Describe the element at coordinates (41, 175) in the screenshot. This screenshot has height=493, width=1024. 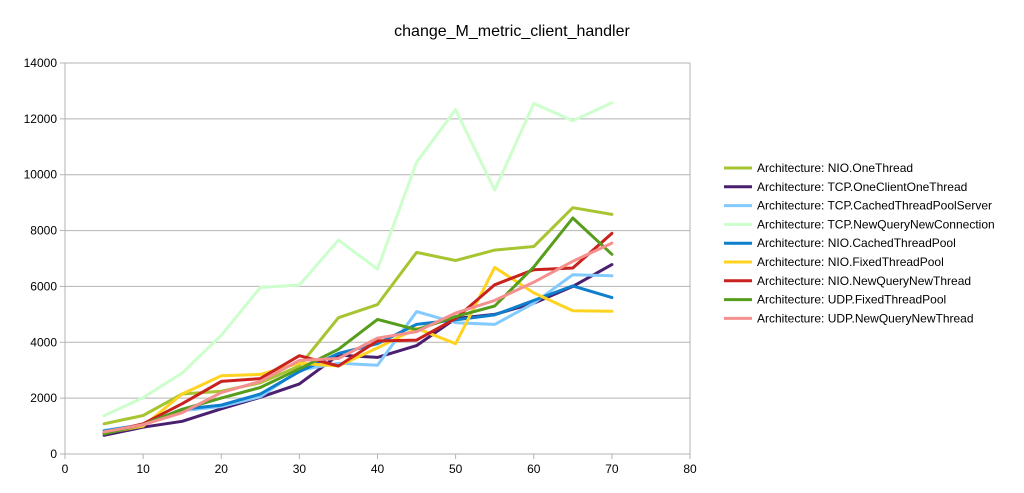
I see `y-tick-label: 10000` at that location.